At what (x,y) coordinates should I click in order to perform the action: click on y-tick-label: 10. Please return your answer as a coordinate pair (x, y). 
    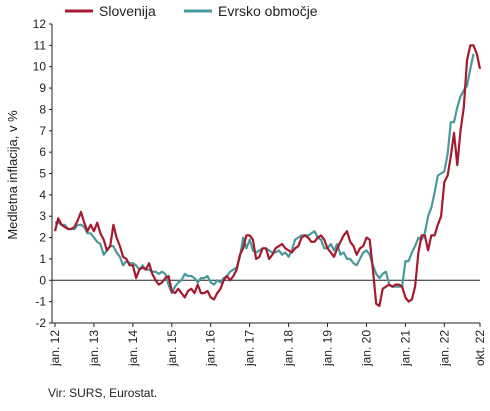
    Looking at the image, I should click on (40, 67).